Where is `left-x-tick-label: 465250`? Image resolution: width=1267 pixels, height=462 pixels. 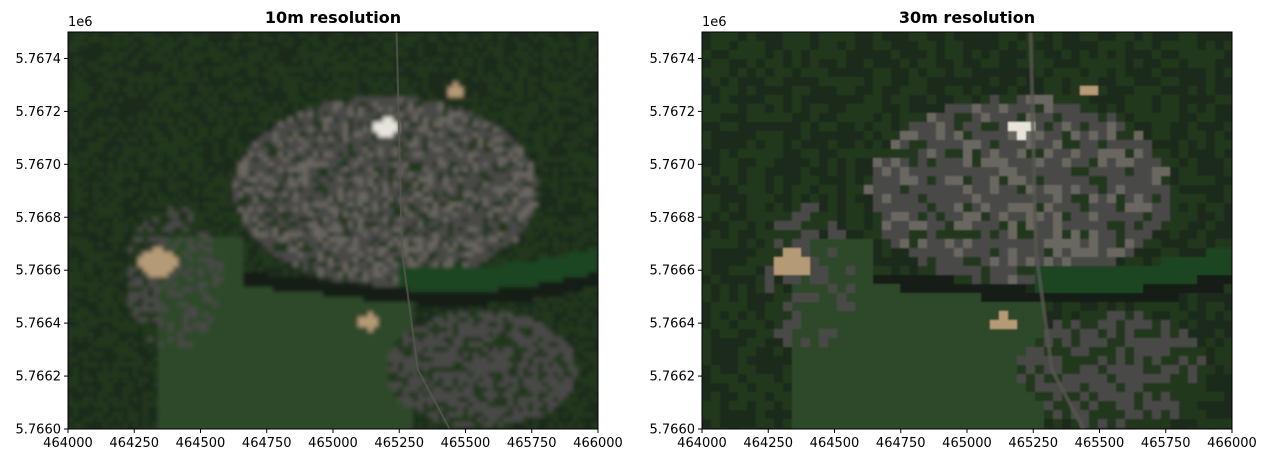
left-x-tick-label: 465250 is located at coordinates (399, 443).